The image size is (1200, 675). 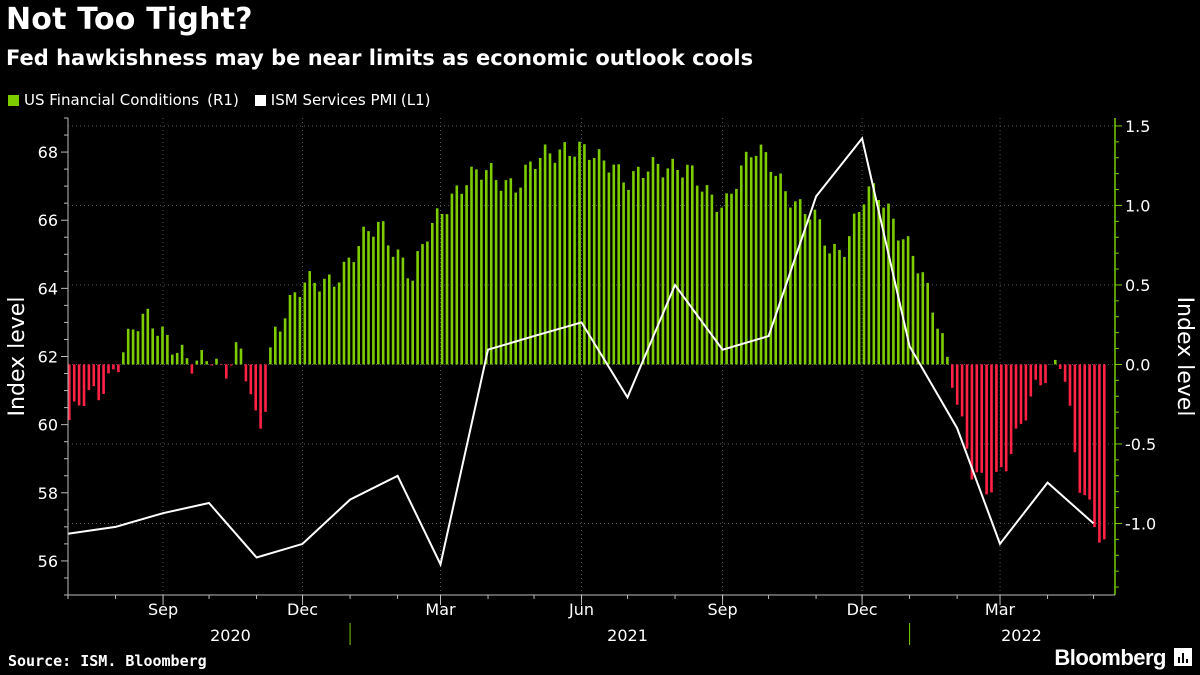 What do you see at coordinates (17, 357) in the screenshot?
I see `left-axis-title: Index level` at bounding box center [17, 357].